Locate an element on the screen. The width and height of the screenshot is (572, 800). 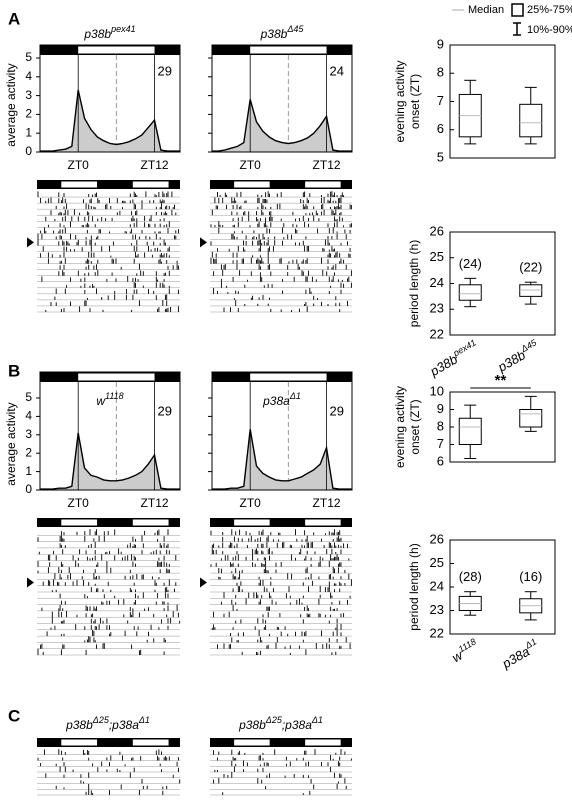
y-axis-label: period length (h) is located at coordinates (414, 586).